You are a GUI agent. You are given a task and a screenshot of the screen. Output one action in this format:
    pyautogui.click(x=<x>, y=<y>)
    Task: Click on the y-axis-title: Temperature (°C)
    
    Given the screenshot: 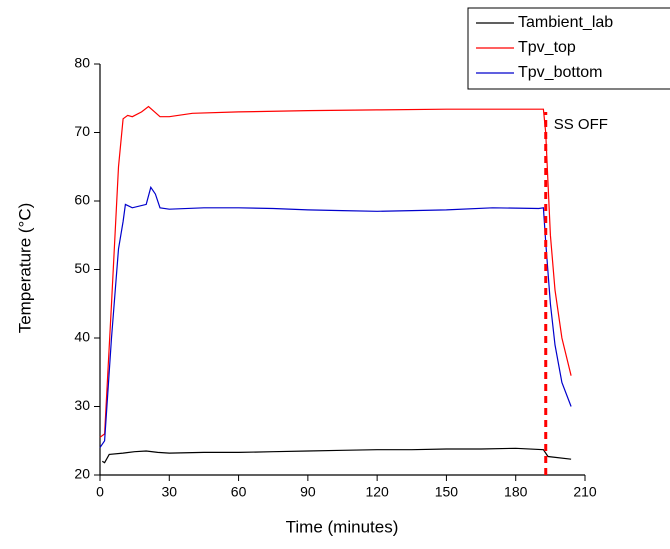 What is the action you would take?
    pyautogui.click(x=24, y=268)
    